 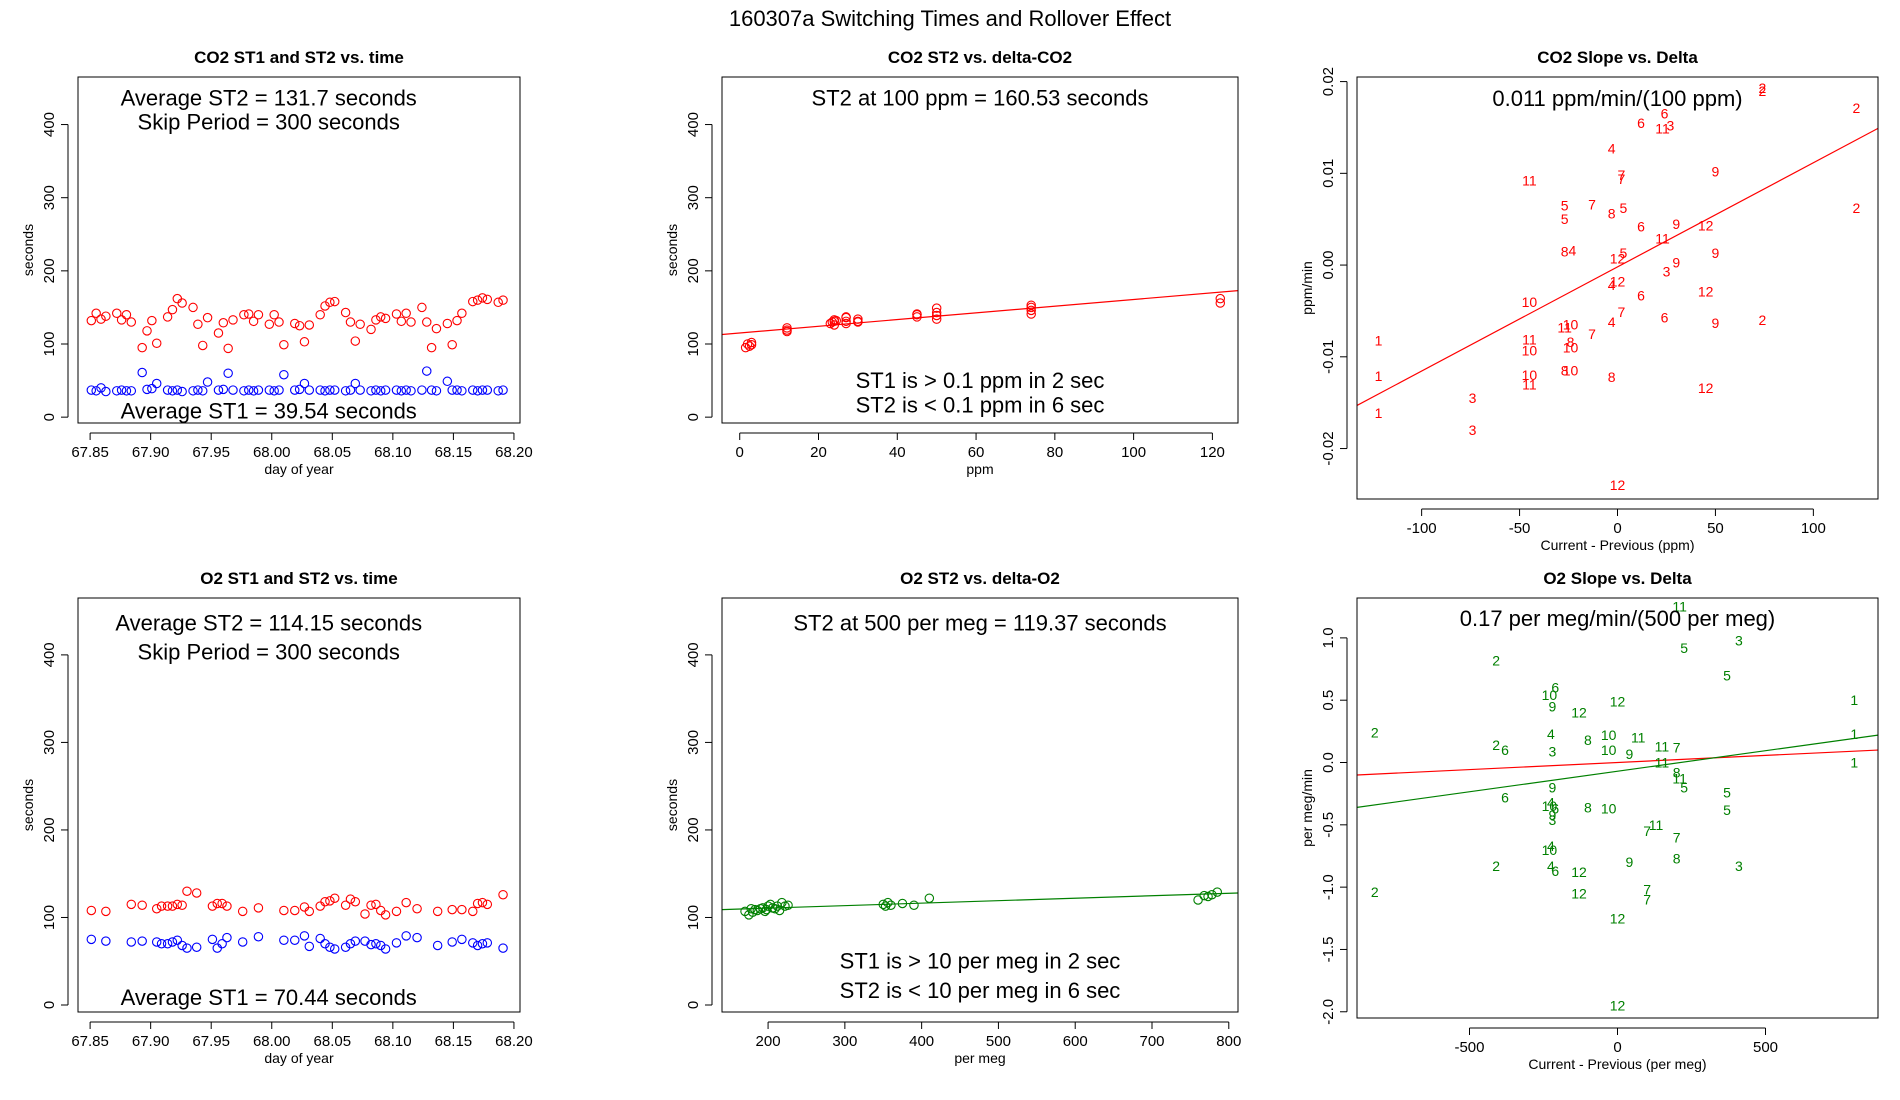 I want to click on point-label: 11, so click(x=1662, y=746).